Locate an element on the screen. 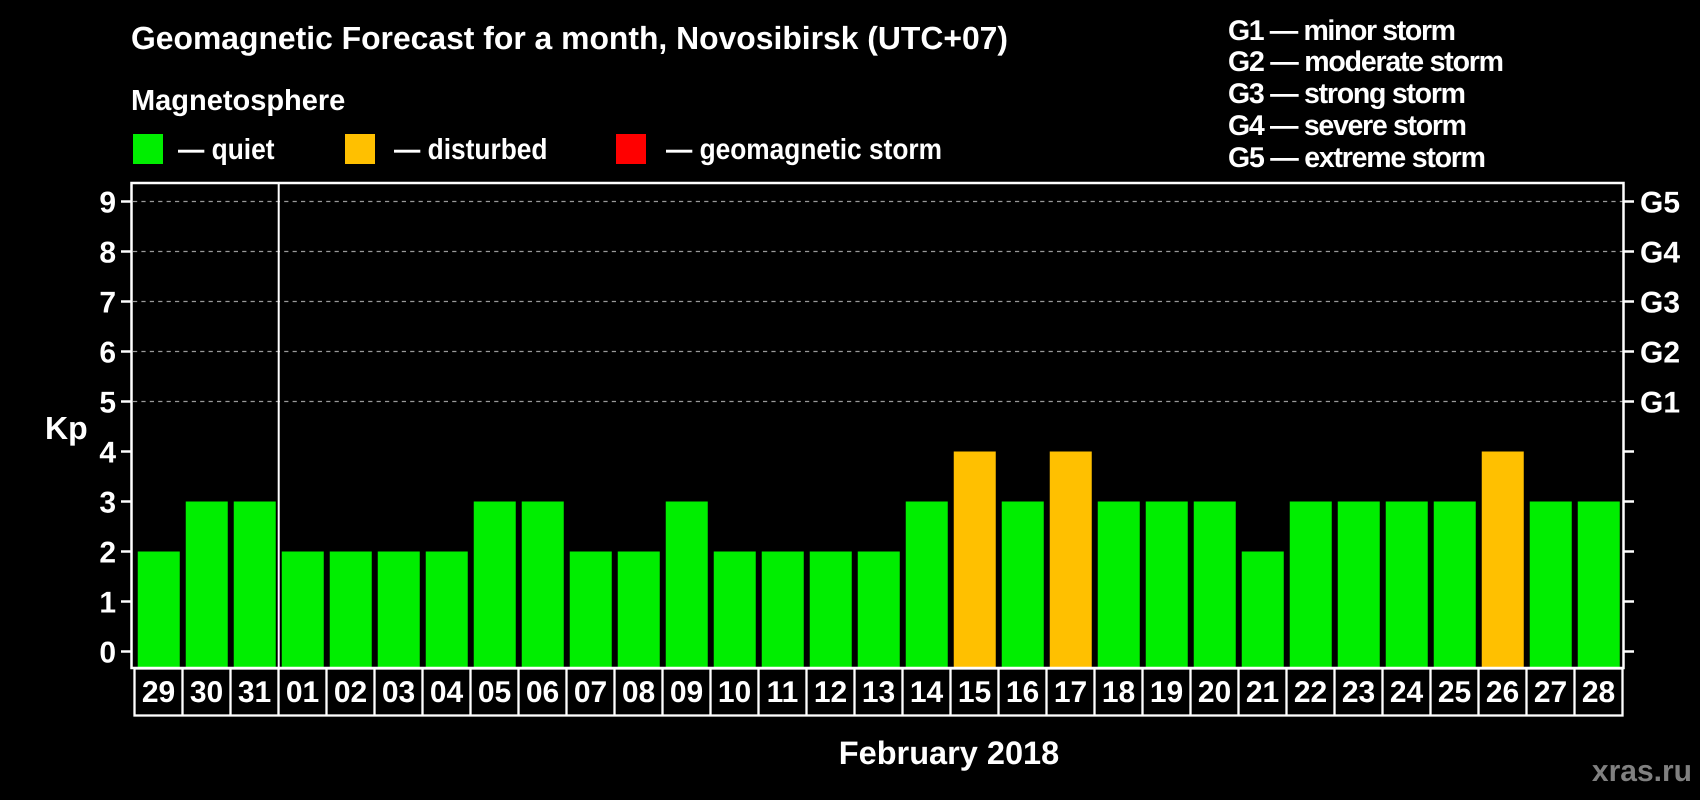  svg-text: Kp is located at coordinates (66, 428).